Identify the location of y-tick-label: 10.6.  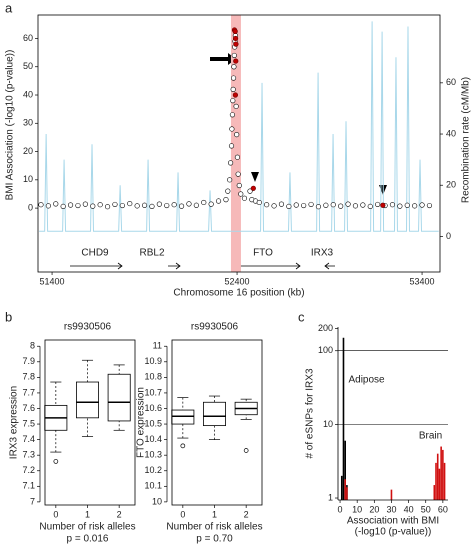
(153, 408).